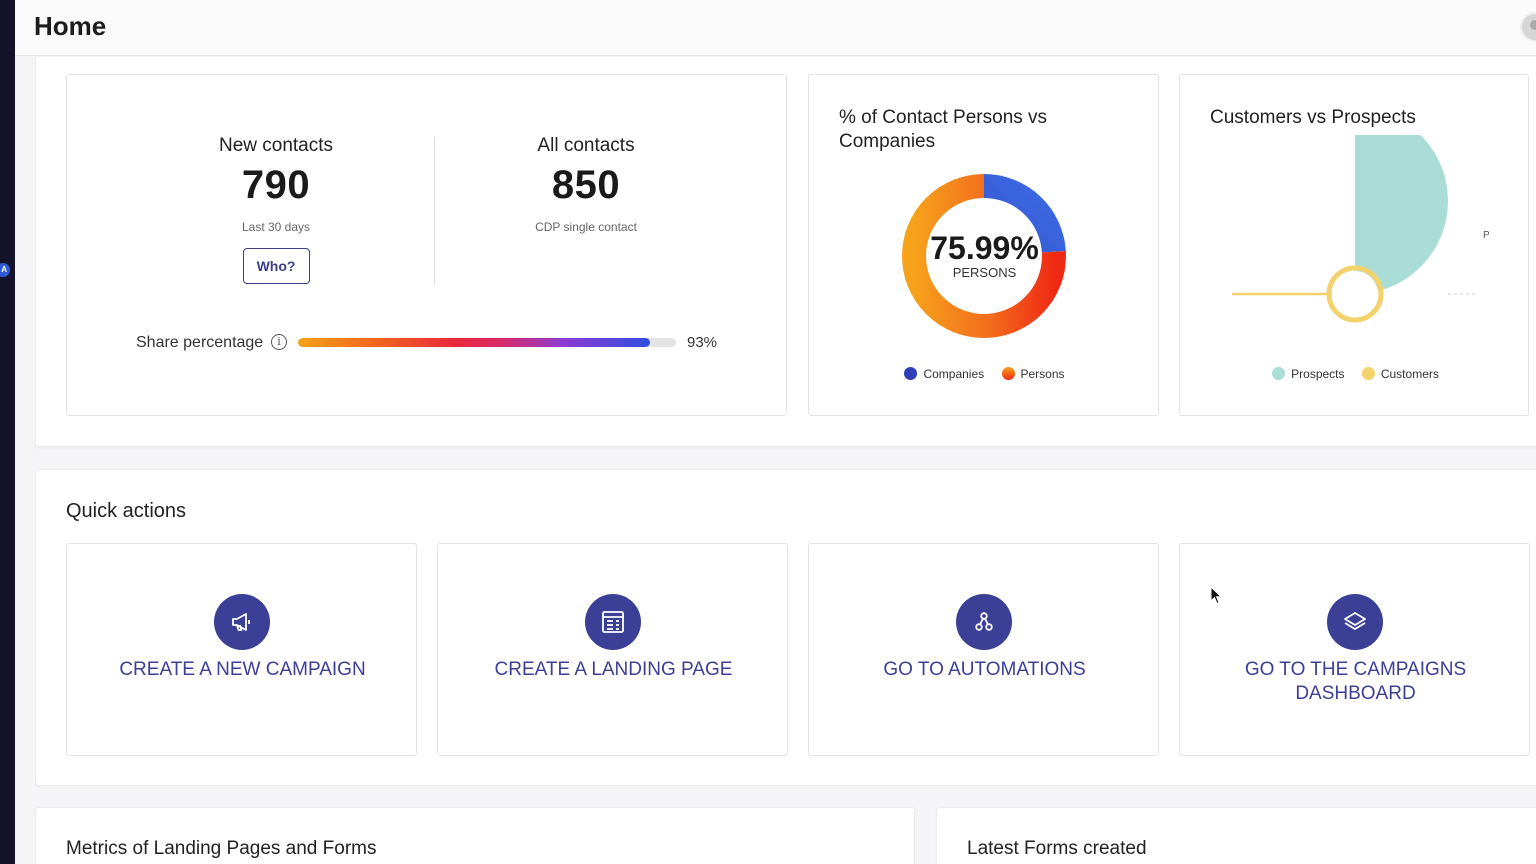 This screenshot has width=1536, height=864. Describe the element at coordinates (276, 185) in the screenshot. I see `new-contacts-value: 790` at that location.